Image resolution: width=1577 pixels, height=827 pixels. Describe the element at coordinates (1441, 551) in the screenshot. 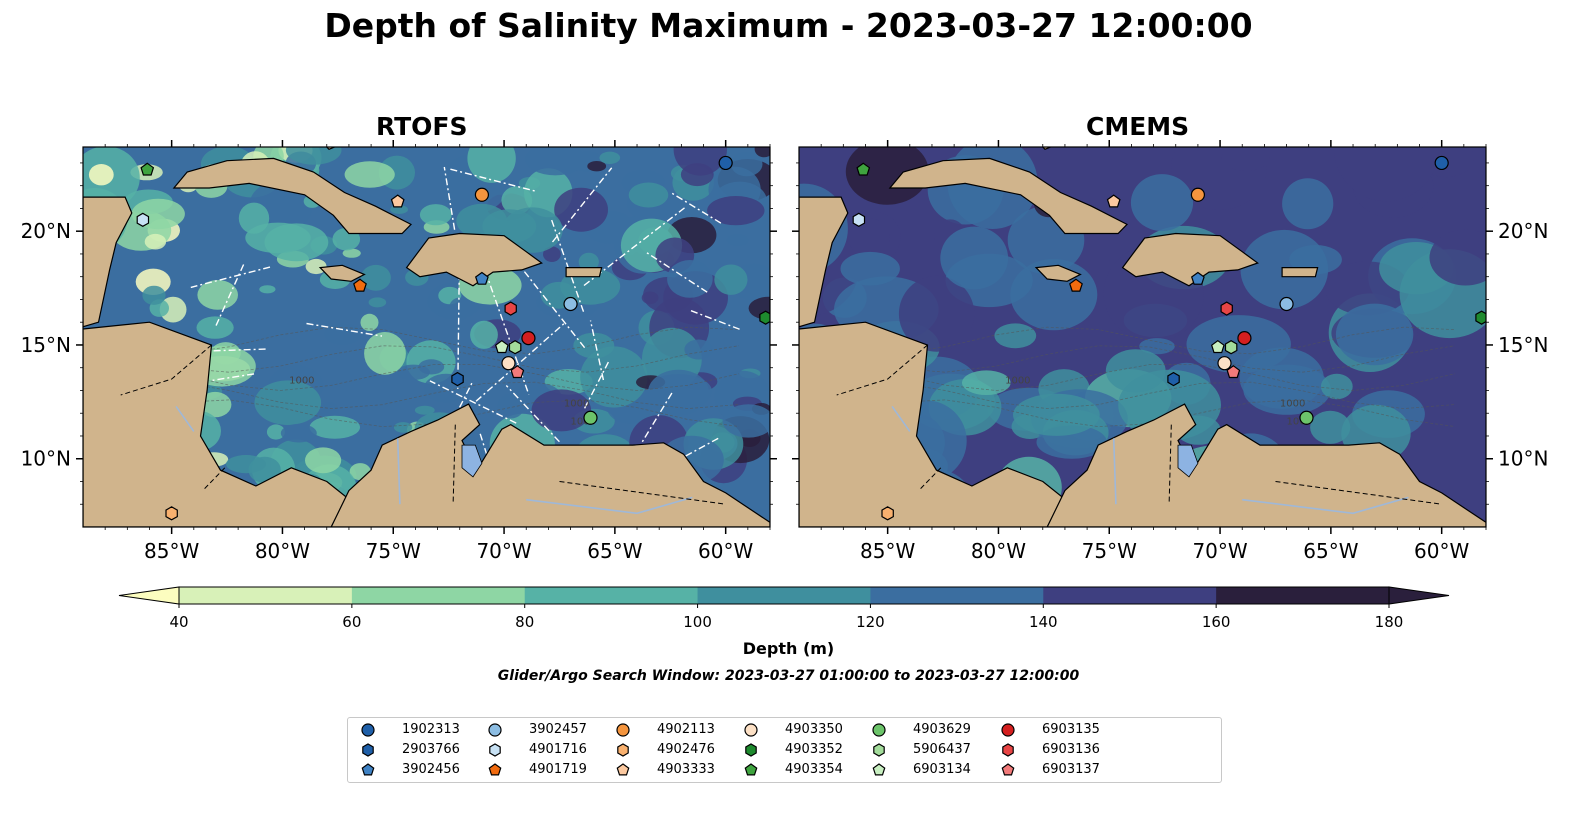

I see `lon-tick-label: 60°W` at that location.